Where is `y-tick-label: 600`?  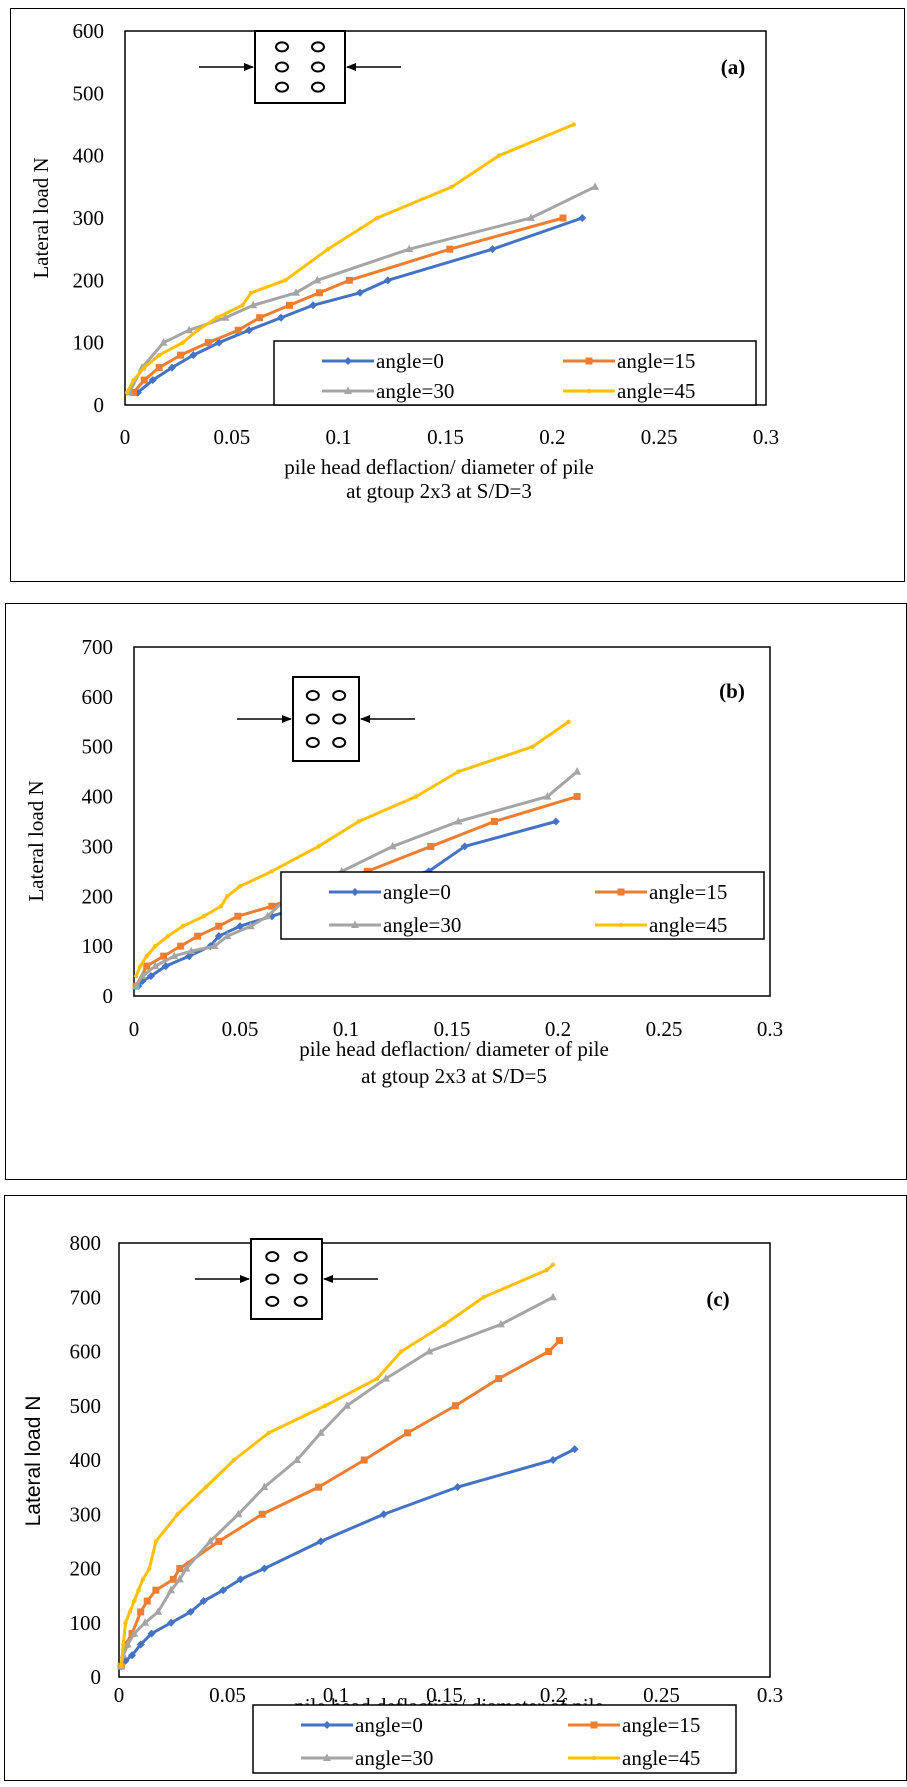 y-tick-label: 600 is located at coordinates (86, 1352).